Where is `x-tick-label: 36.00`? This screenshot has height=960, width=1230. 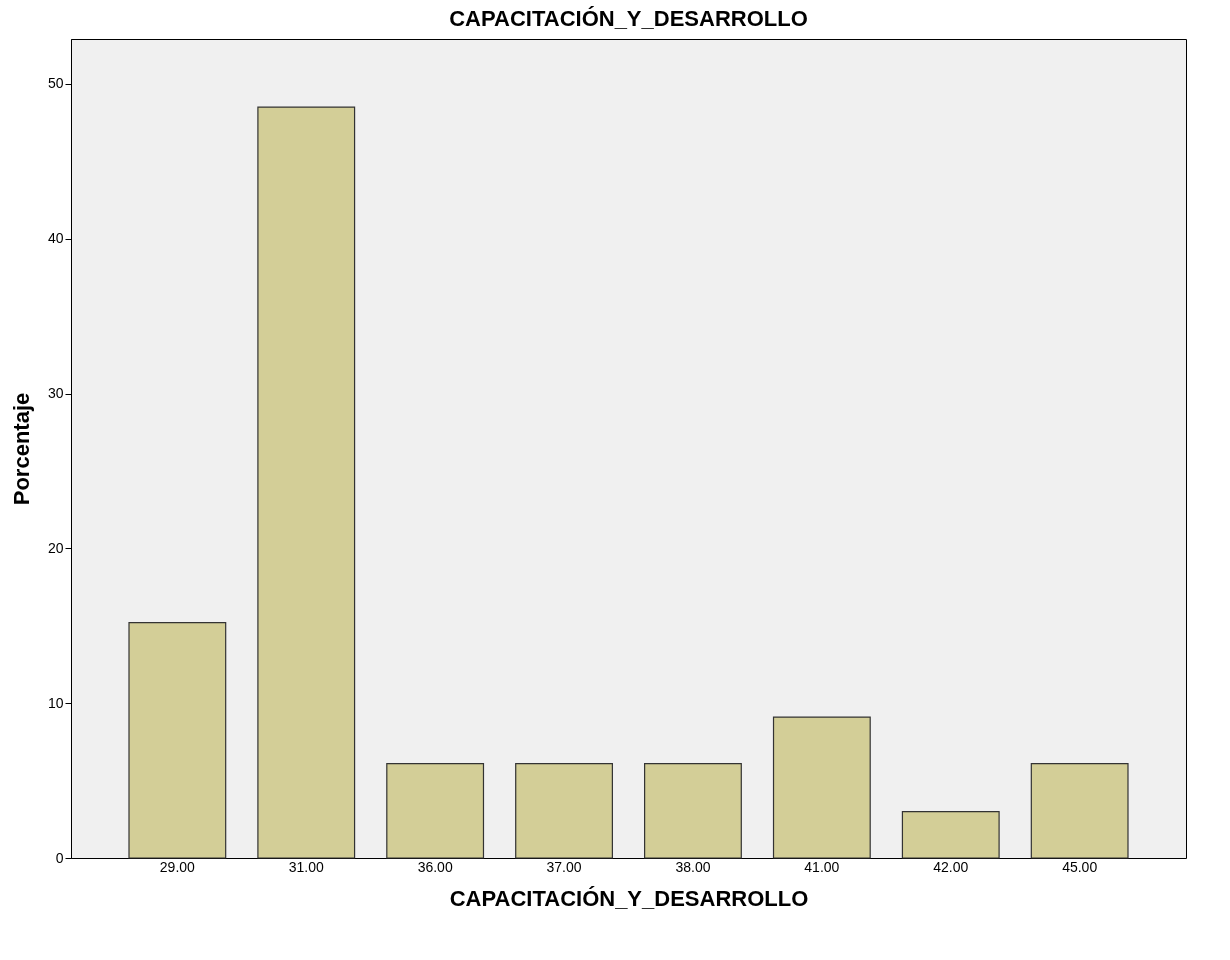
x-tick-label: 36.00 is located at coordinates (435, 866).